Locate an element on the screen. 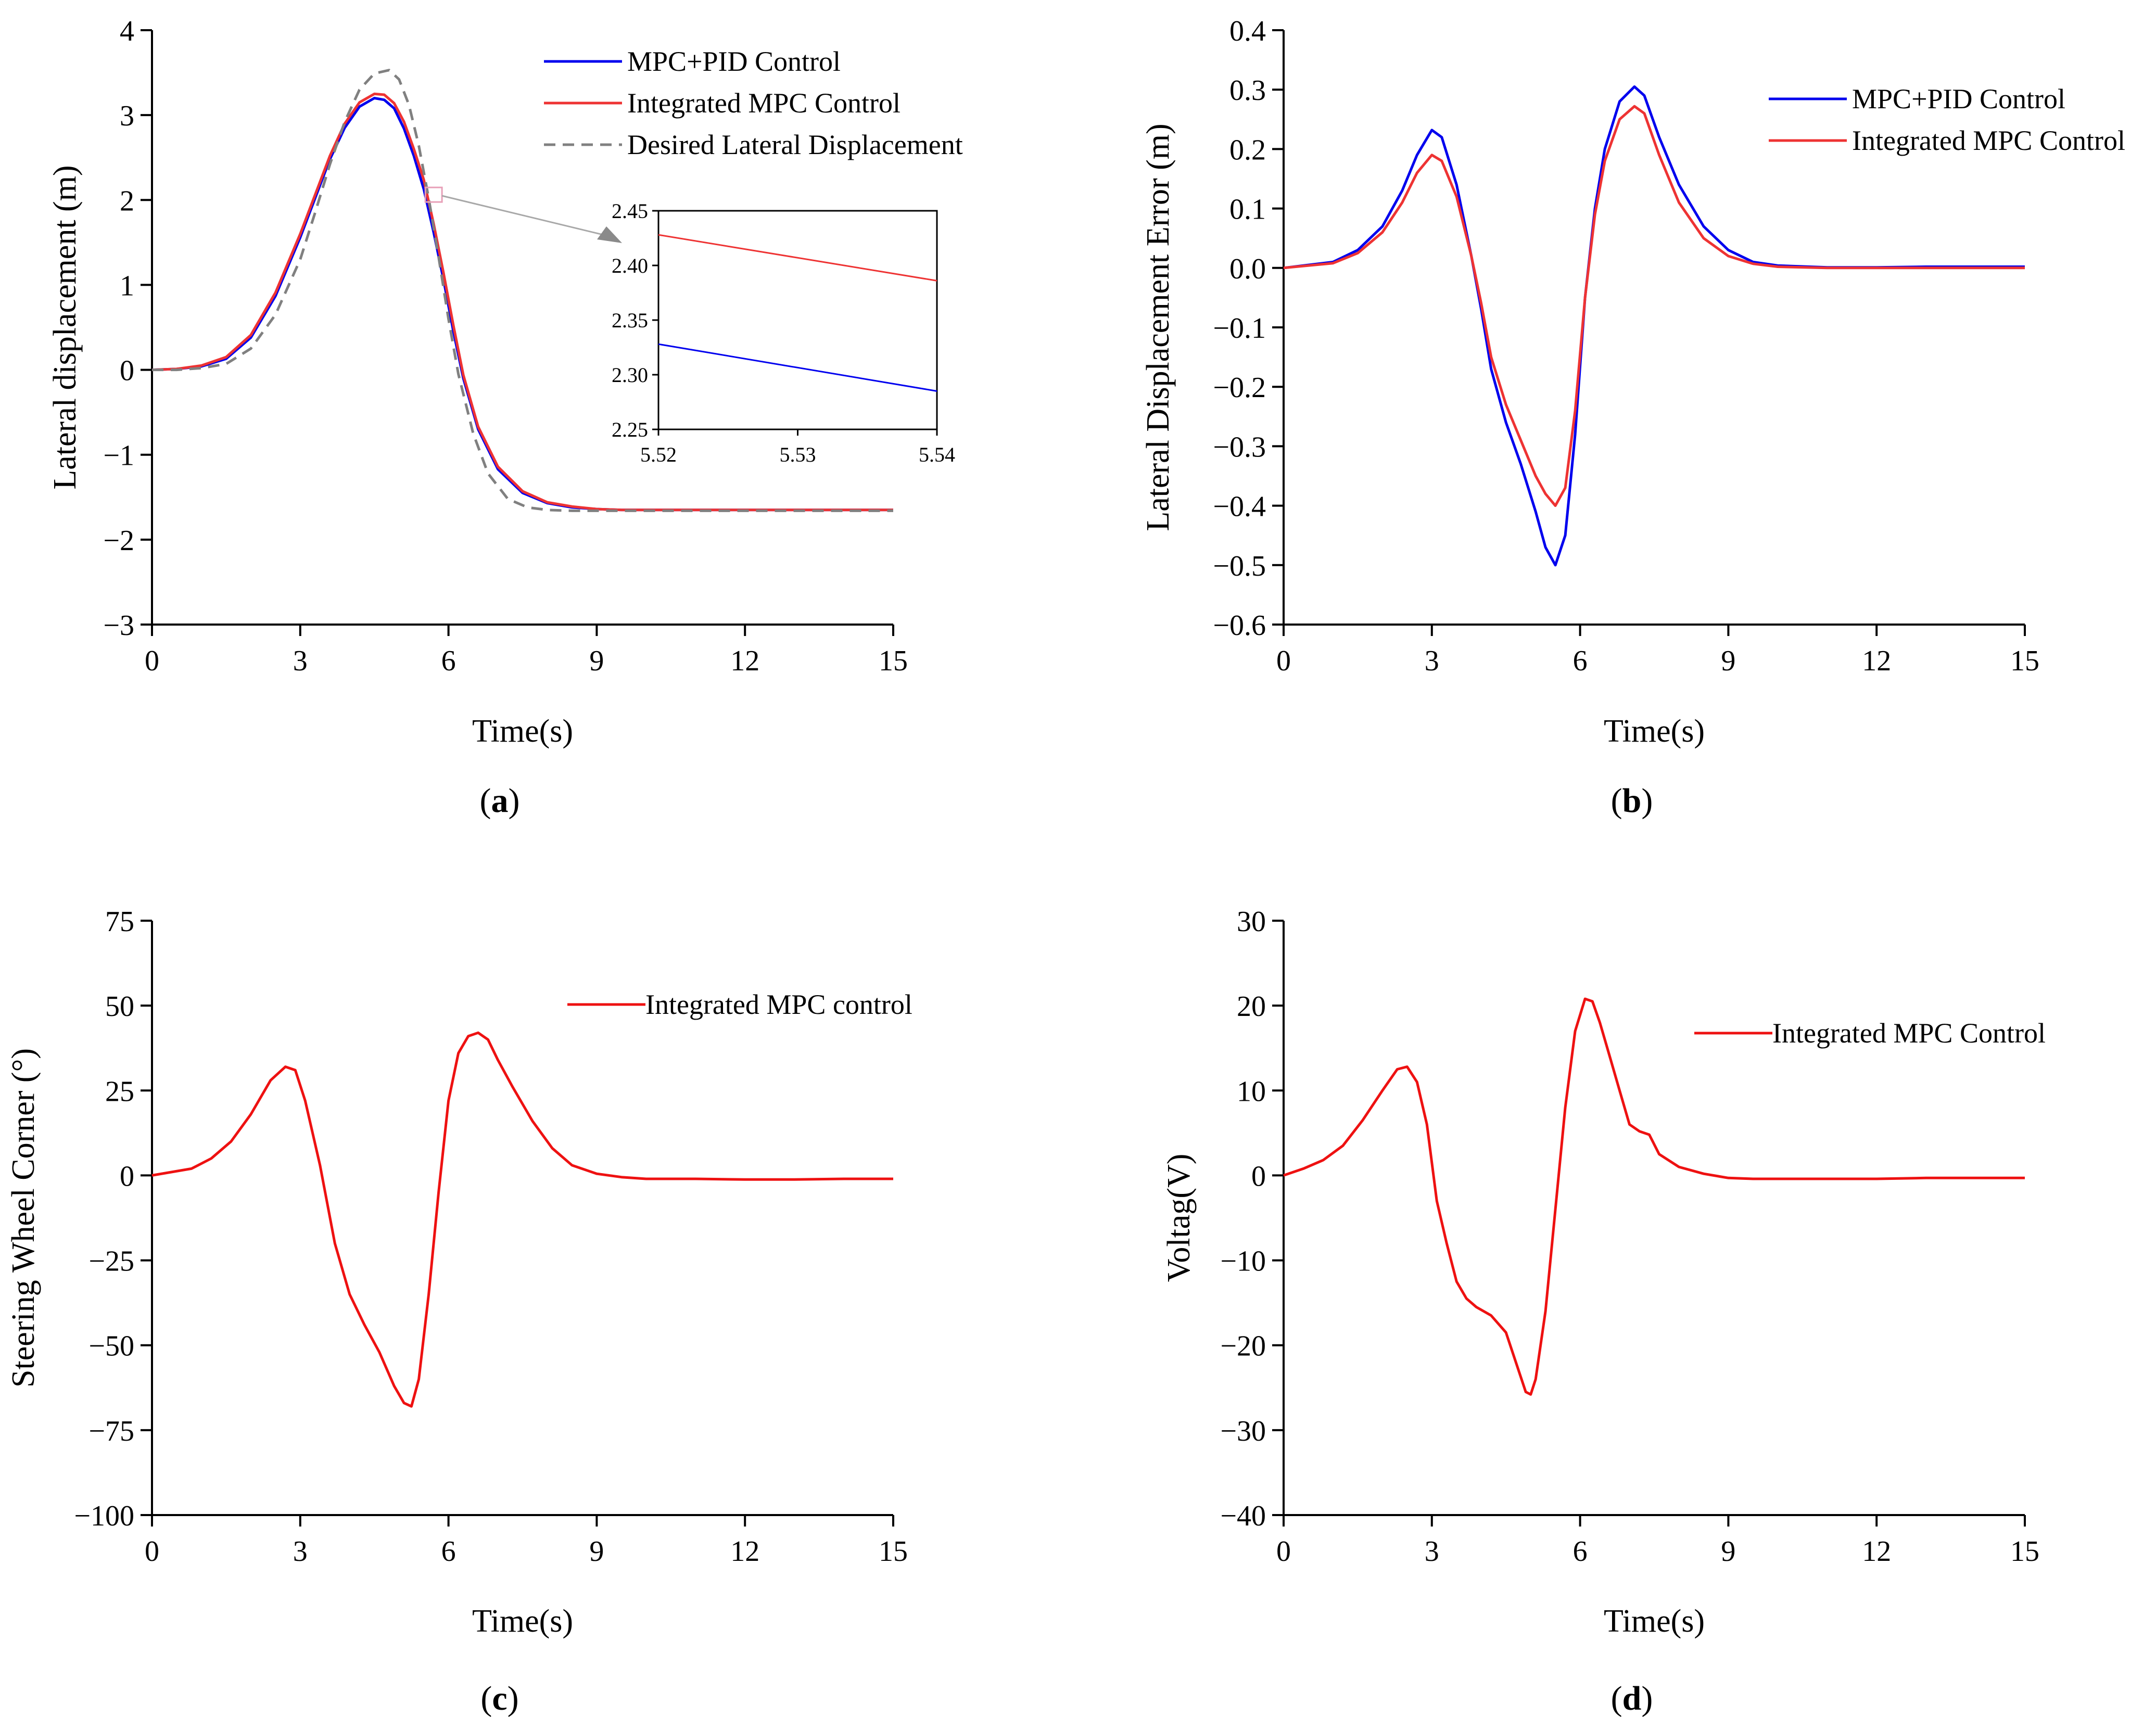 The width and height of the screenshot is (2156, 1717). y-tick-label: 75 is located at coordinates (119, 922).